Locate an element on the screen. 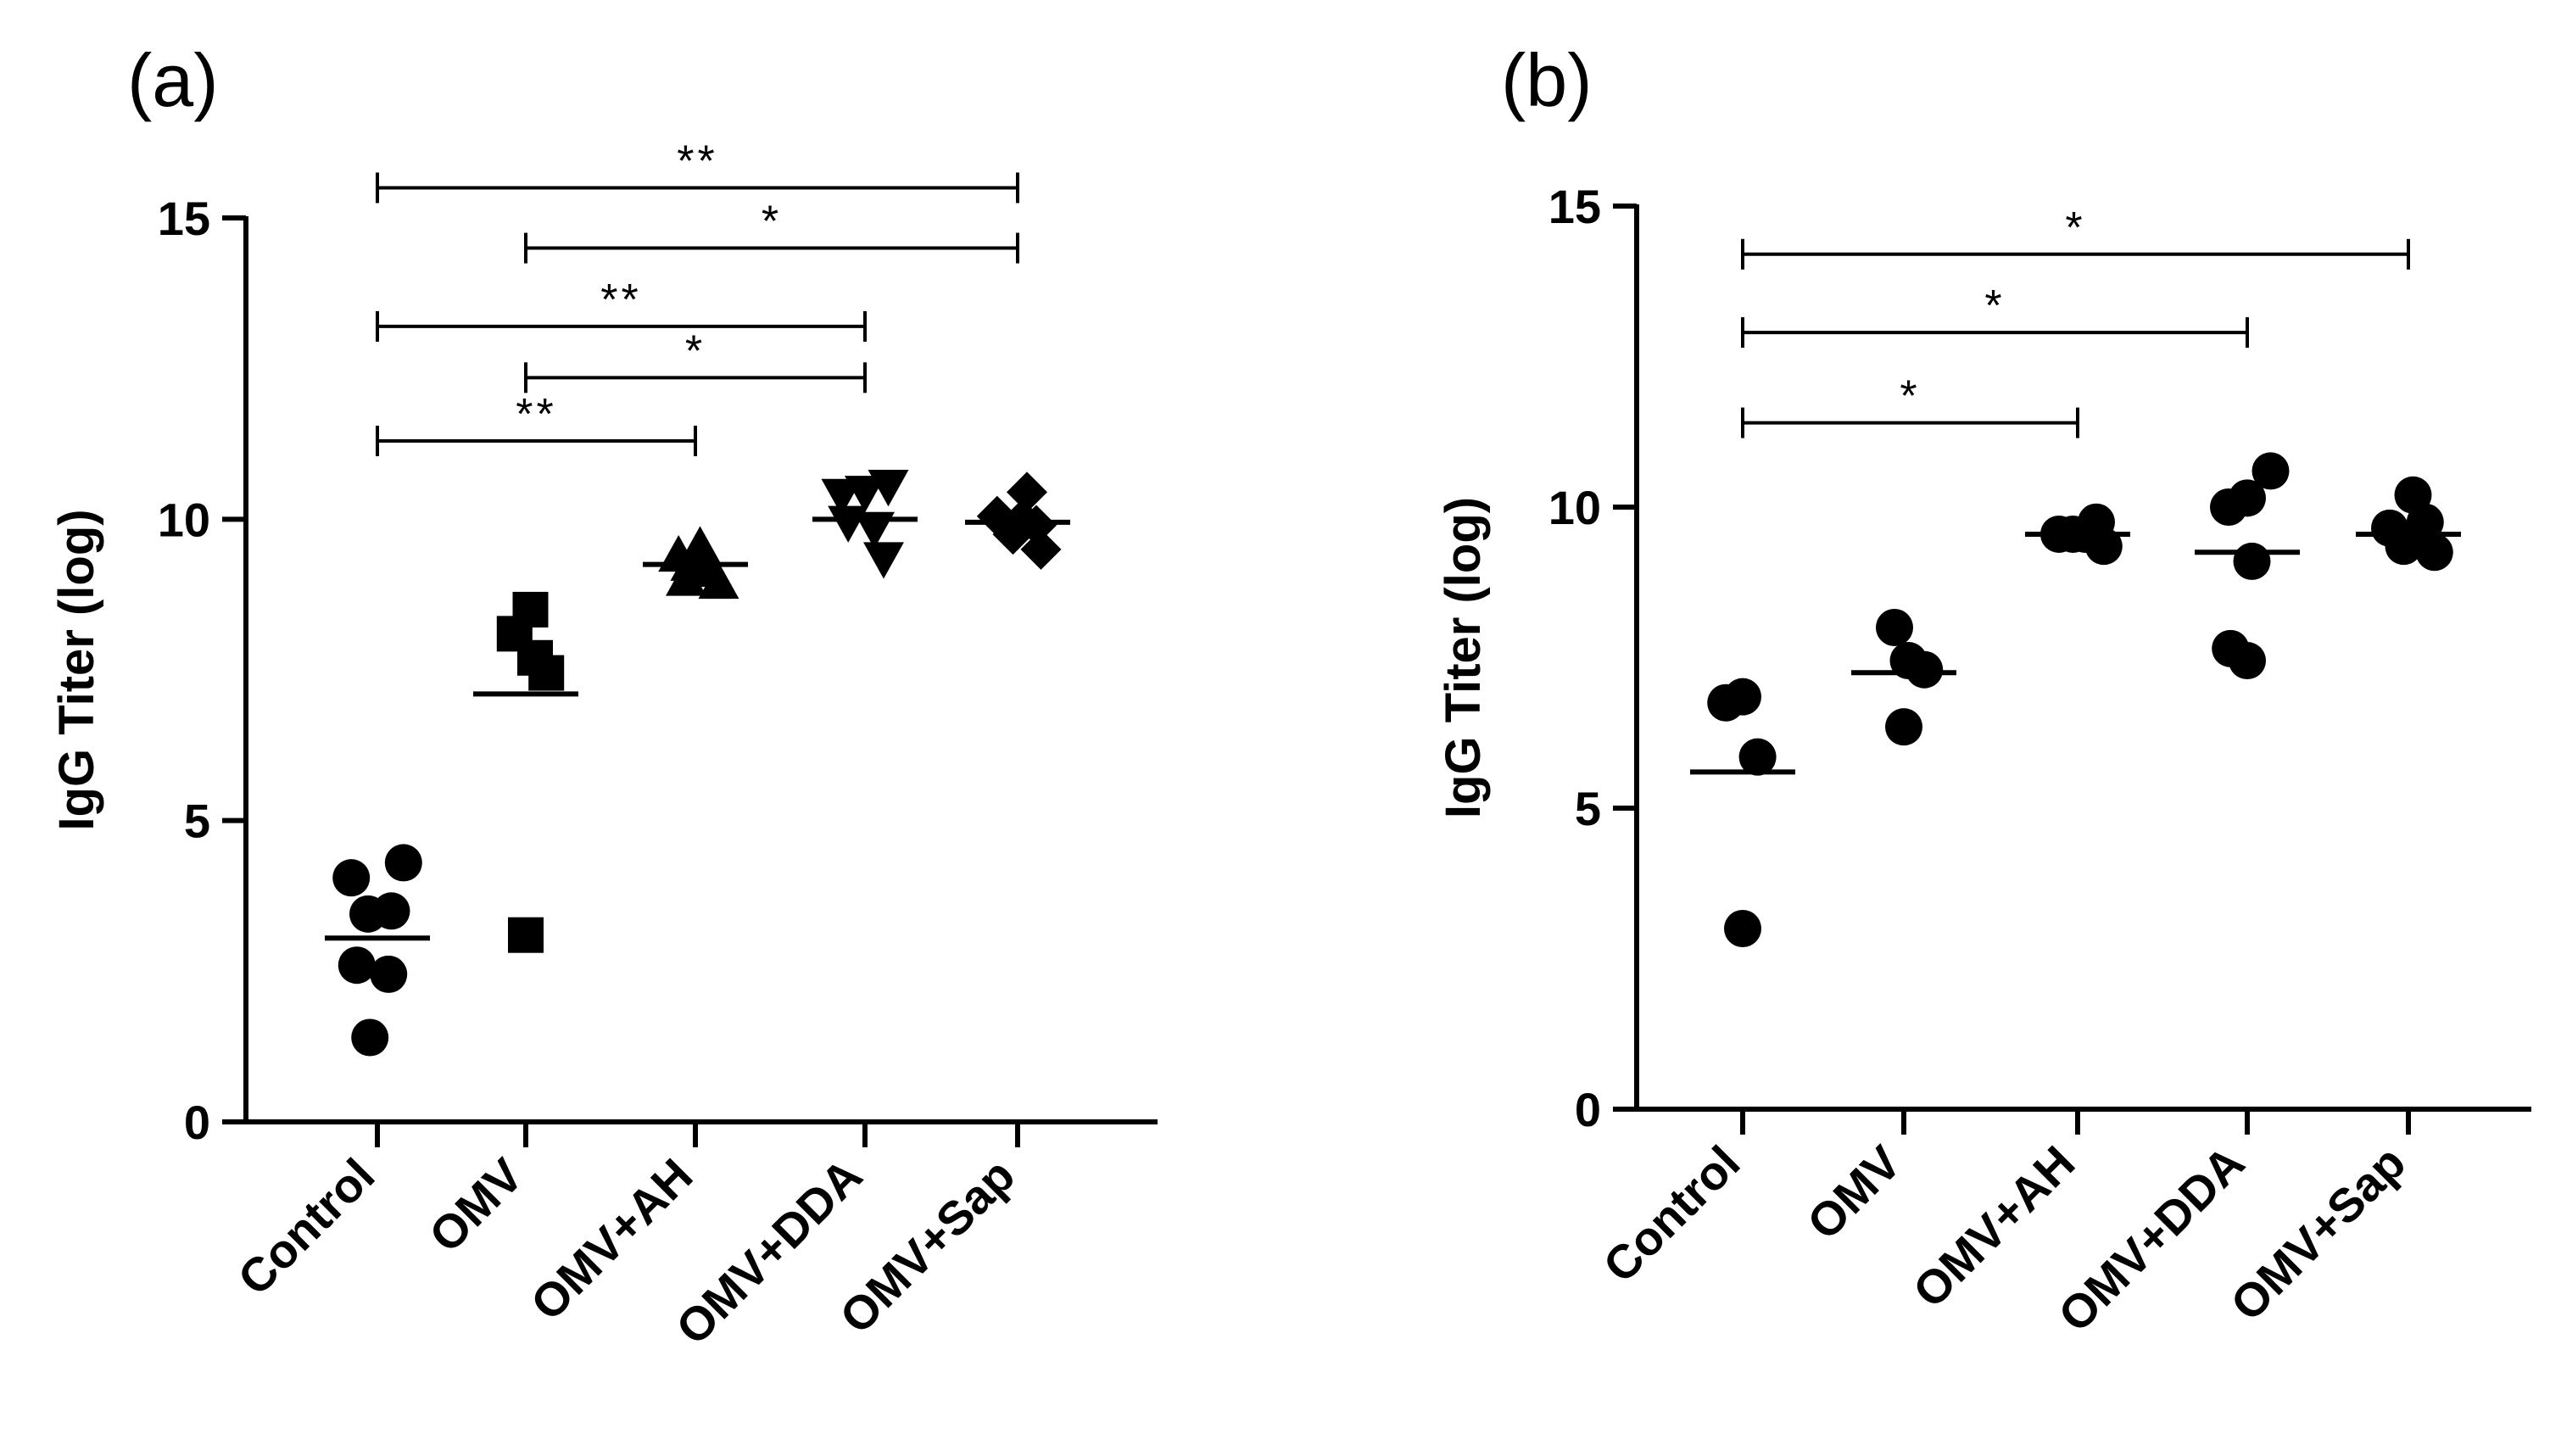 The image size is (2550, 1456). category-label: OMV+Sap is located at coordinates (2317, 1232).